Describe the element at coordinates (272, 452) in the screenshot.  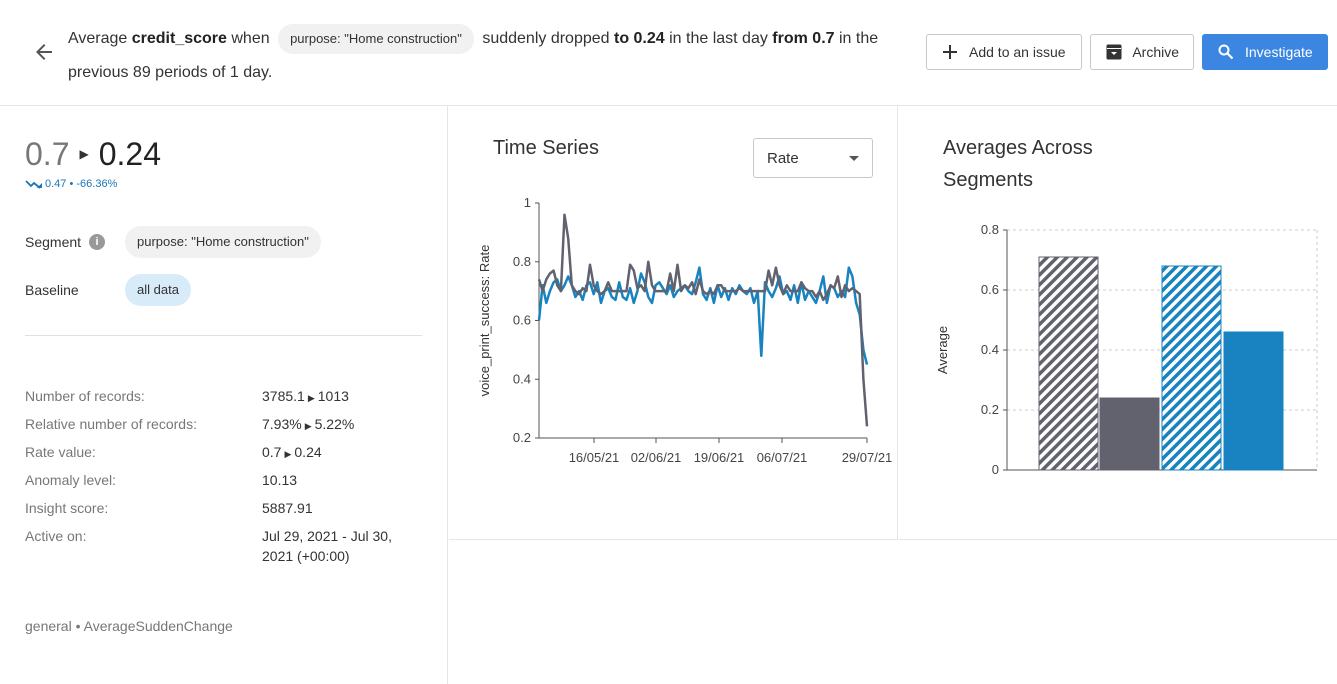
I see `stat-from: 0.7` at that location.